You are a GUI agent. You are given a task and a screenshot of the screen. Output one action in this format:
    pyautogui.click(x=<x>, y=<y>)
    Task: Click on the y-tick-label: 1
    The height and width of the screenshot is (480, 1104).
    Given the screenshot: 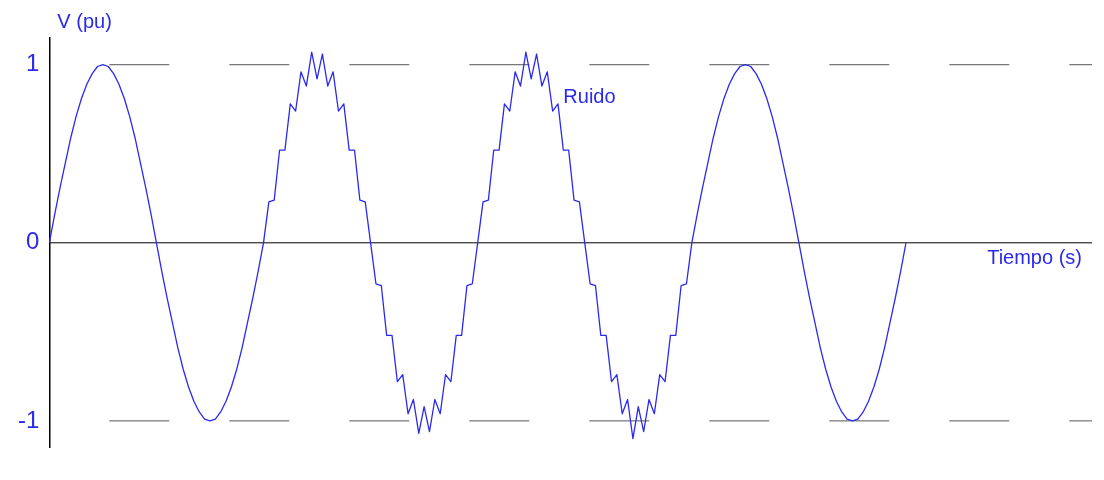 What is the action you would take?
    pyautogui.click(x=32, y=63)
    